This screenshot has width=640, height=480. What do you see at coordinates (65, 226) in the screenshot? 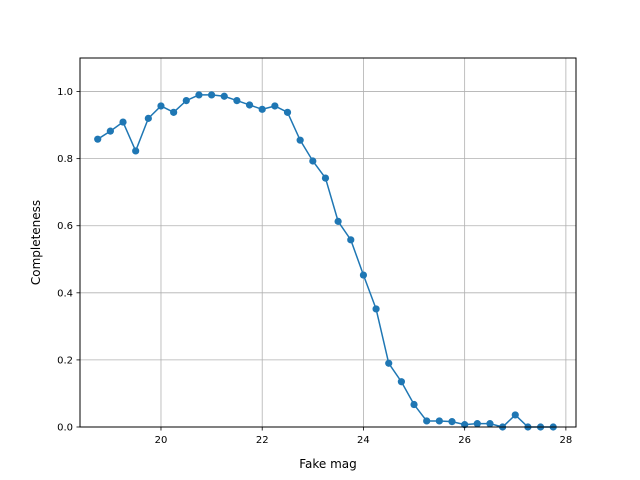
I see `y-tick-label: 0.6` at bounding box center [65, 226].